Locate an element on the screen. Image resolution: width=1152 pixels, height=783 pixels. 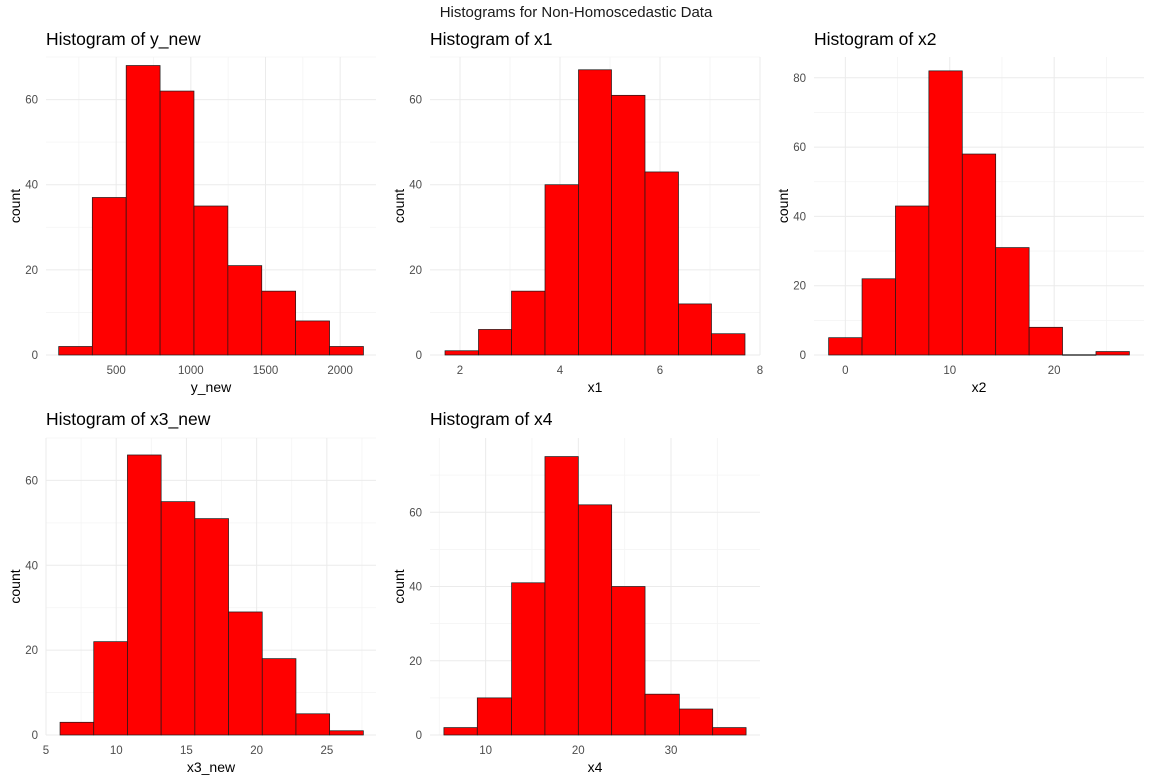
x-tick-label: 30 is located at coordinates (671, 751).